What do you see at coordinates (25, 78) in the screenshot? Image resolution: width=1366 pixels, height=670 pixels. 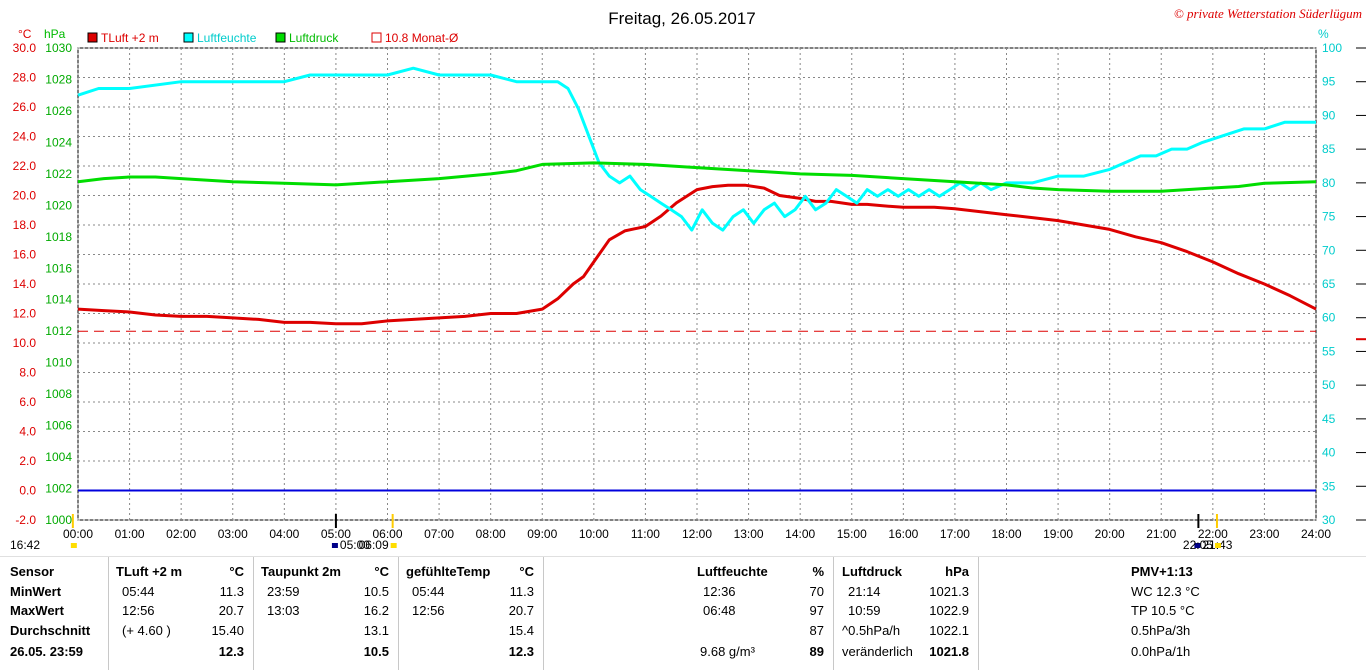 I see `temp-tick-label: 28.0` at bounding box center [25, 78].